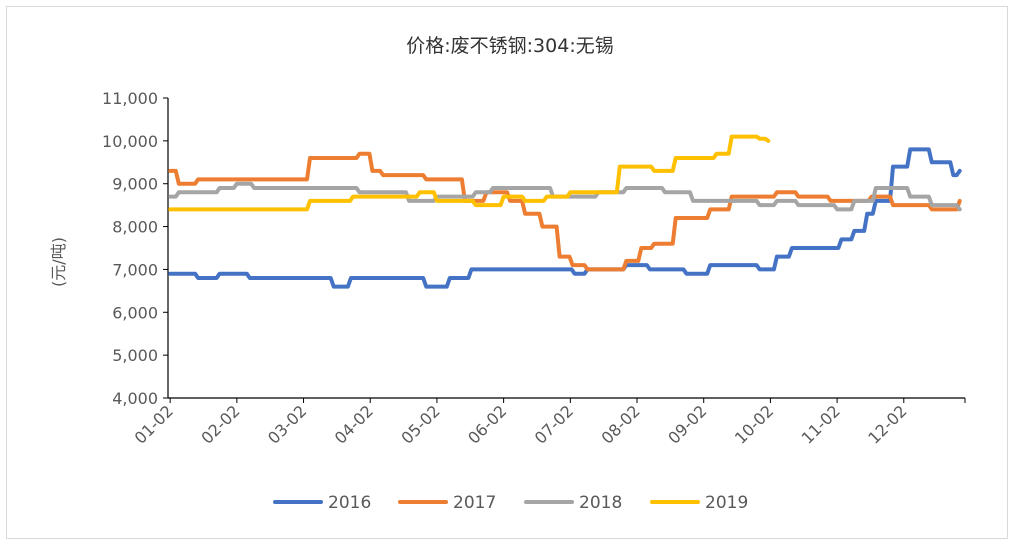 This screenshot has height=549, width=1017. Describe the element at coordinates (349, 503) in the screenshot. I see `legend-label-2016: 2016` at that location.